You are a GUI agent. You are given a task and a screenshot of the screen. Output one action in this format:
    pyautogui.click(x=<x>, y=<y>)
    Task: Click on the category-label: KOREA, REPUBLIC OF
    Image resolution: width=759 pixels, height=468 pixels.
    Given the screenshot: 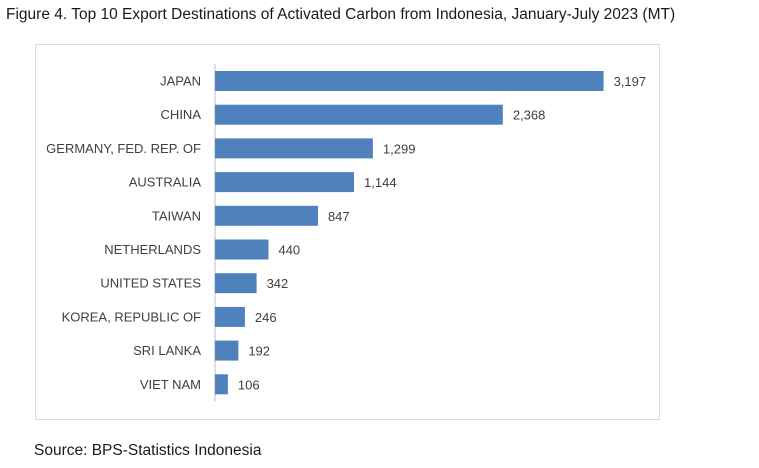 What is the action you would take?
    pyautogui.click(x=131, y=316)
    